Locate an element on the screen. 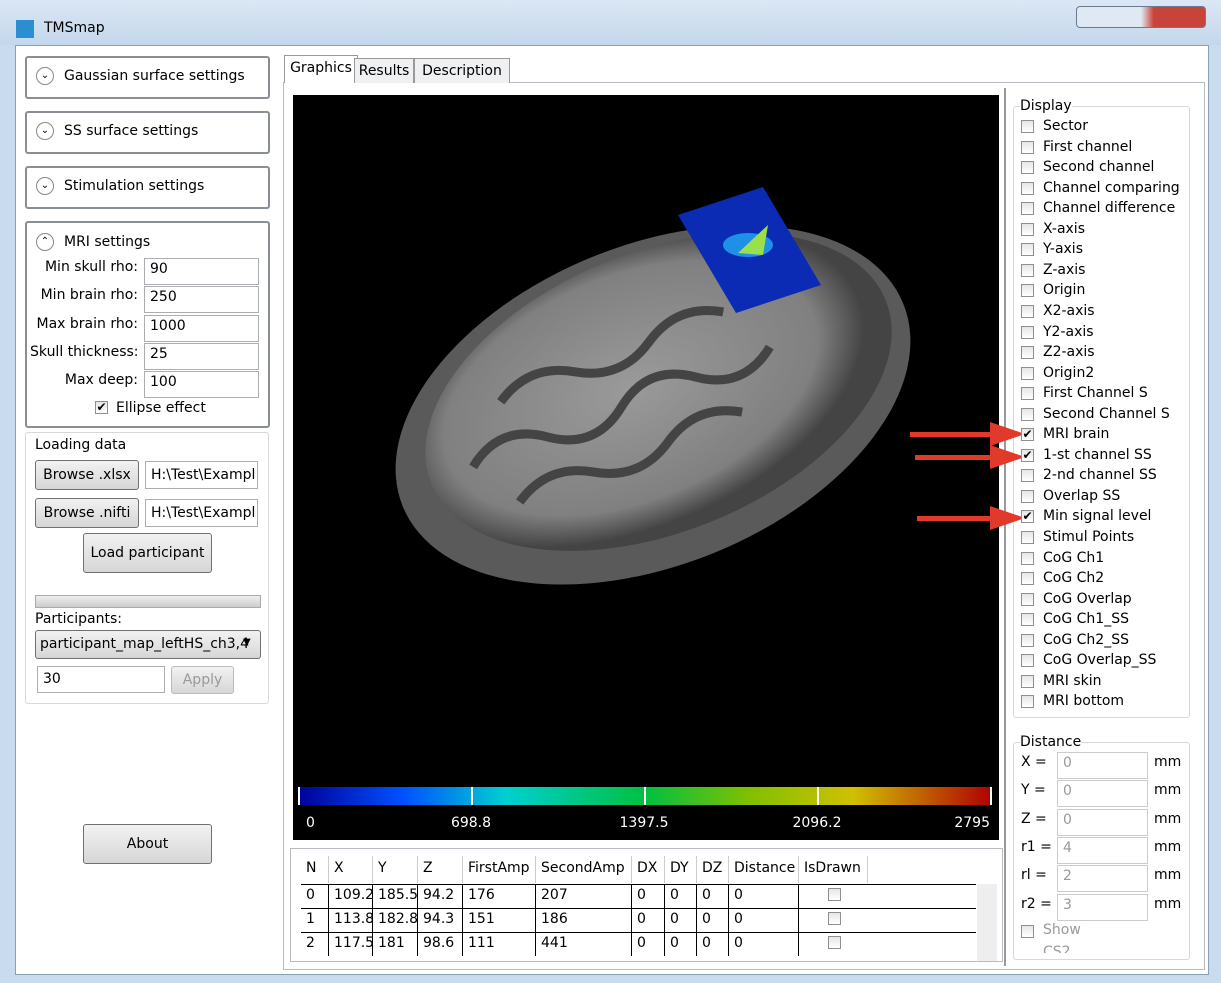 The width and height of the screenshot is (1221, 983). expander-toggle: ⌃ is located at coordinates (45, 242).